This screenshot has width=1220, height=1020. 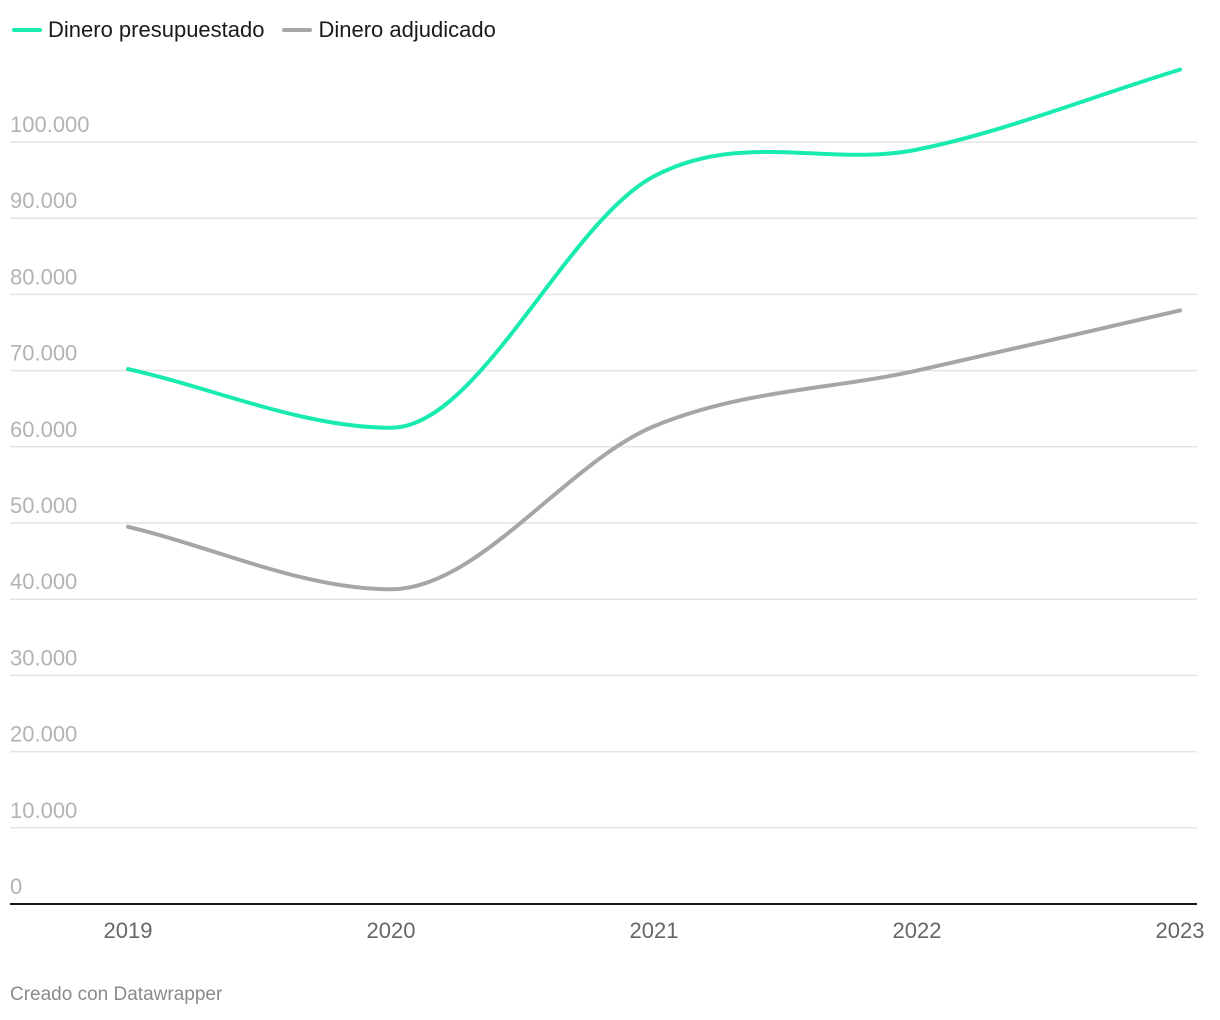 What do you see at coordinates (43, 200) in the screenshot?
I see `y-tick-label: 90.000` at bounding box center [43, 200].